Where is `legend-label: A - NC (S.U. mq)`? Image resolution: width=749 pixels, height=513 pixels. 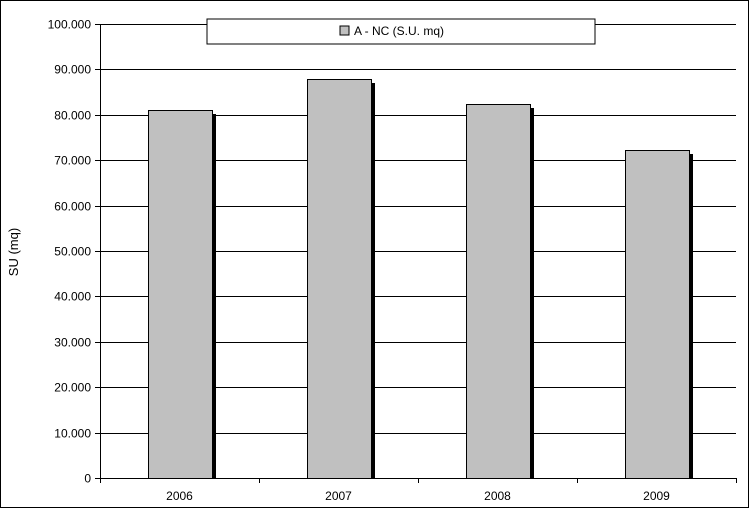
legend-label: A - NC (S.U. mq) is located at coordinates (399, 31).